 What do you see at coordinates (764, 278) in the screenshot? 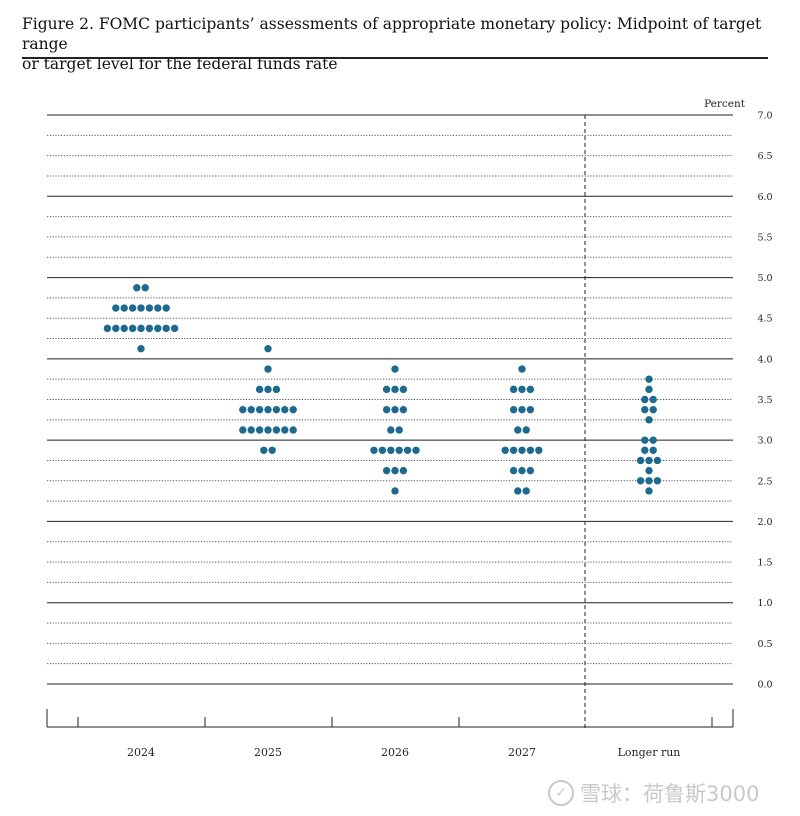
I see `y-tick-label: 5.0` at bounding box center [764, 278].